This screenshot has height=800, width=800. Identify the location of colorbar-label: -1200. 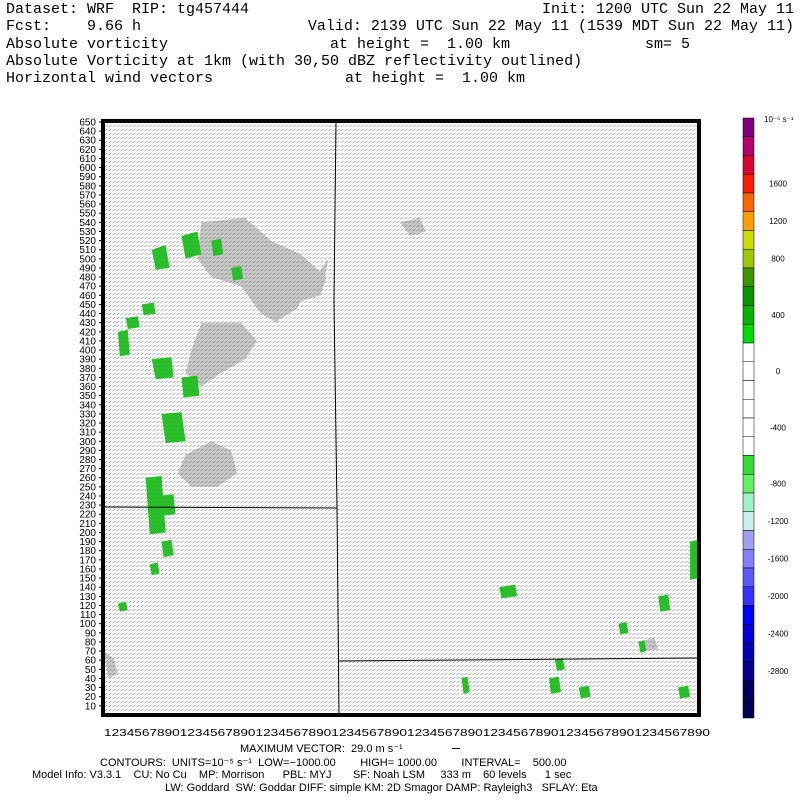
(778, 521).